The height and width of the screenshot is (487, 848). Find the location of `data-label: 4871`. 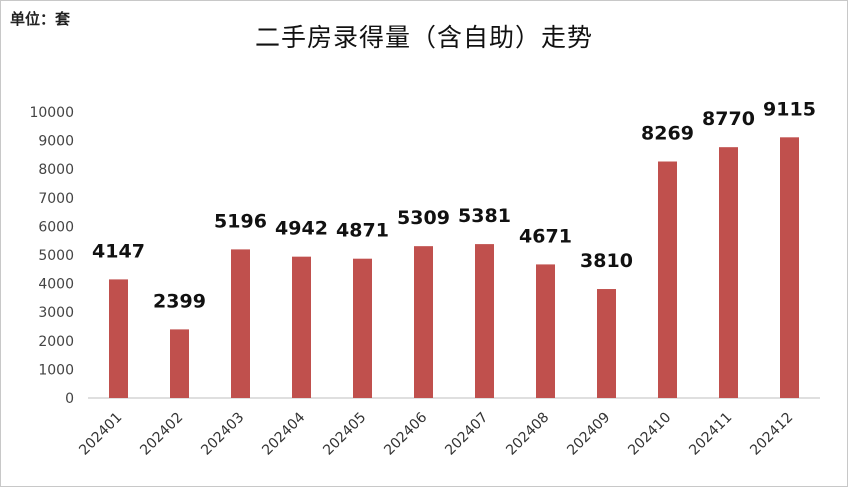

data-label: 4871 is located at coordinates (362, 231).